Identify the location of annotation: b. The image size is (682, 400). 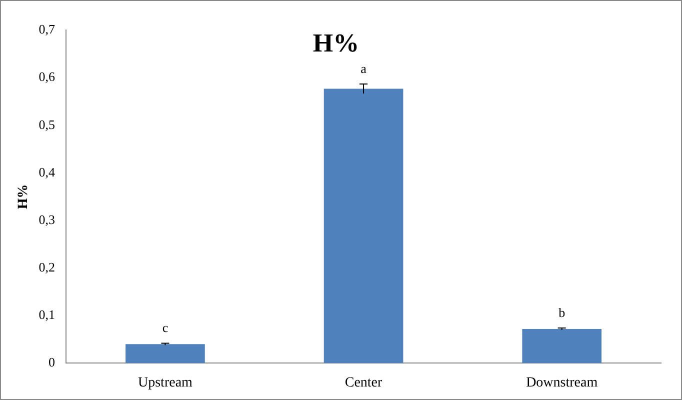
(562, 312).